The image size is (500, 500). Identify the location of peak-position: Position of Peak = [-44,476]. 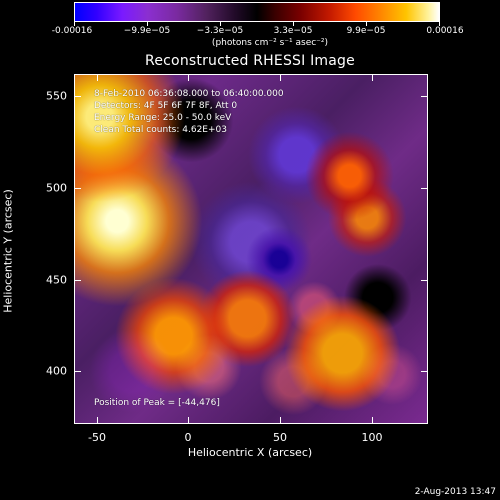
(157, 403).